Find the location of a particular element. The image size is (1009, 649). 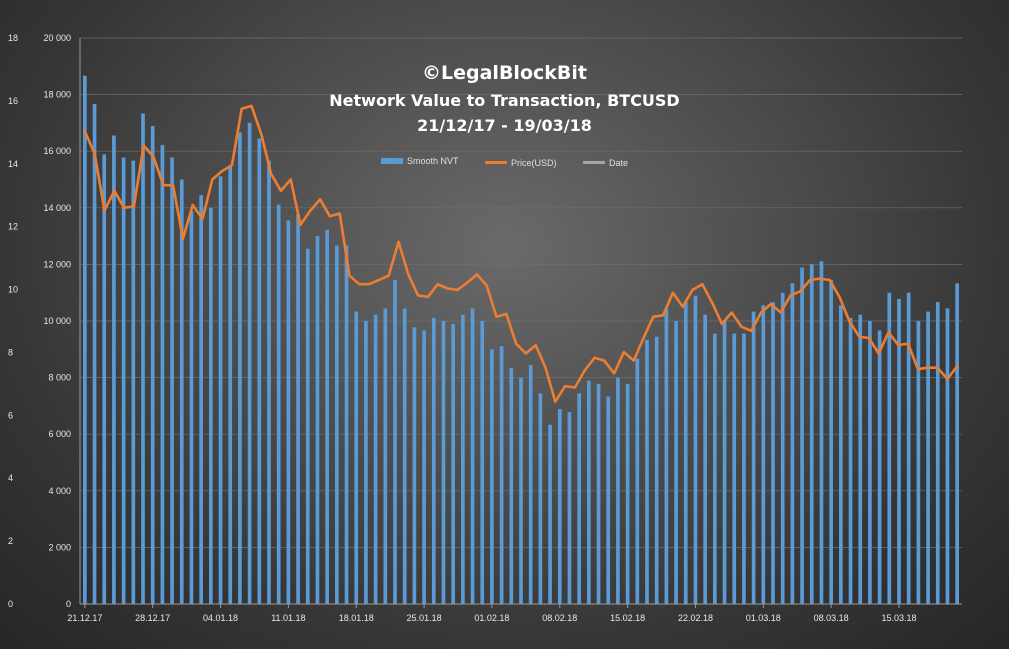

left-axis-tick-label: 8 is located at coordinates (10, 352).